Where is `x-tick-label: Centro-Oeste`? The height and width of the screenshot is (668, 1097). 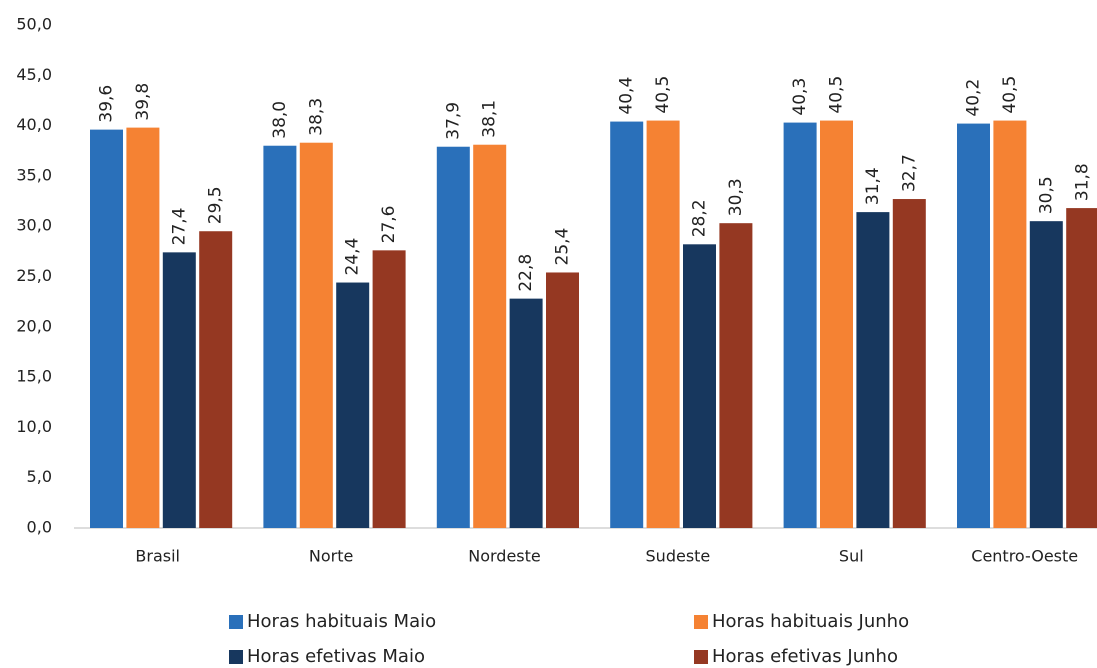 x-tick-label: Centro-Oeste is located at coordinates (1024, 556).